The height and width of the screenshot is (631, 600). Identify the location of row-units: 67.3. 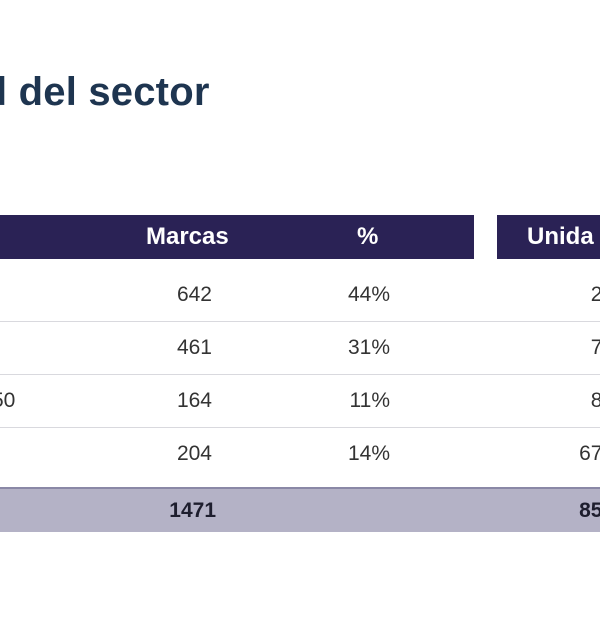
(589, 453).